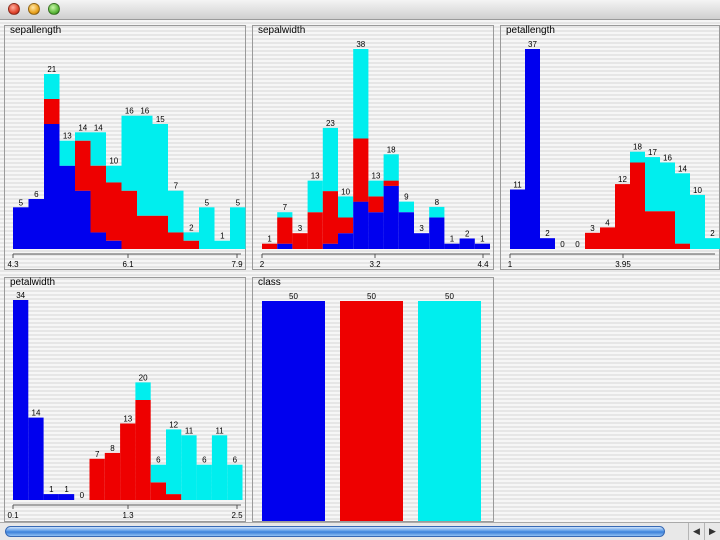 This screenshot has width=720, height=540. Describe the element at coordinates (360, 44) in the screenshot. I see `bar-count-label: 38` at that location.